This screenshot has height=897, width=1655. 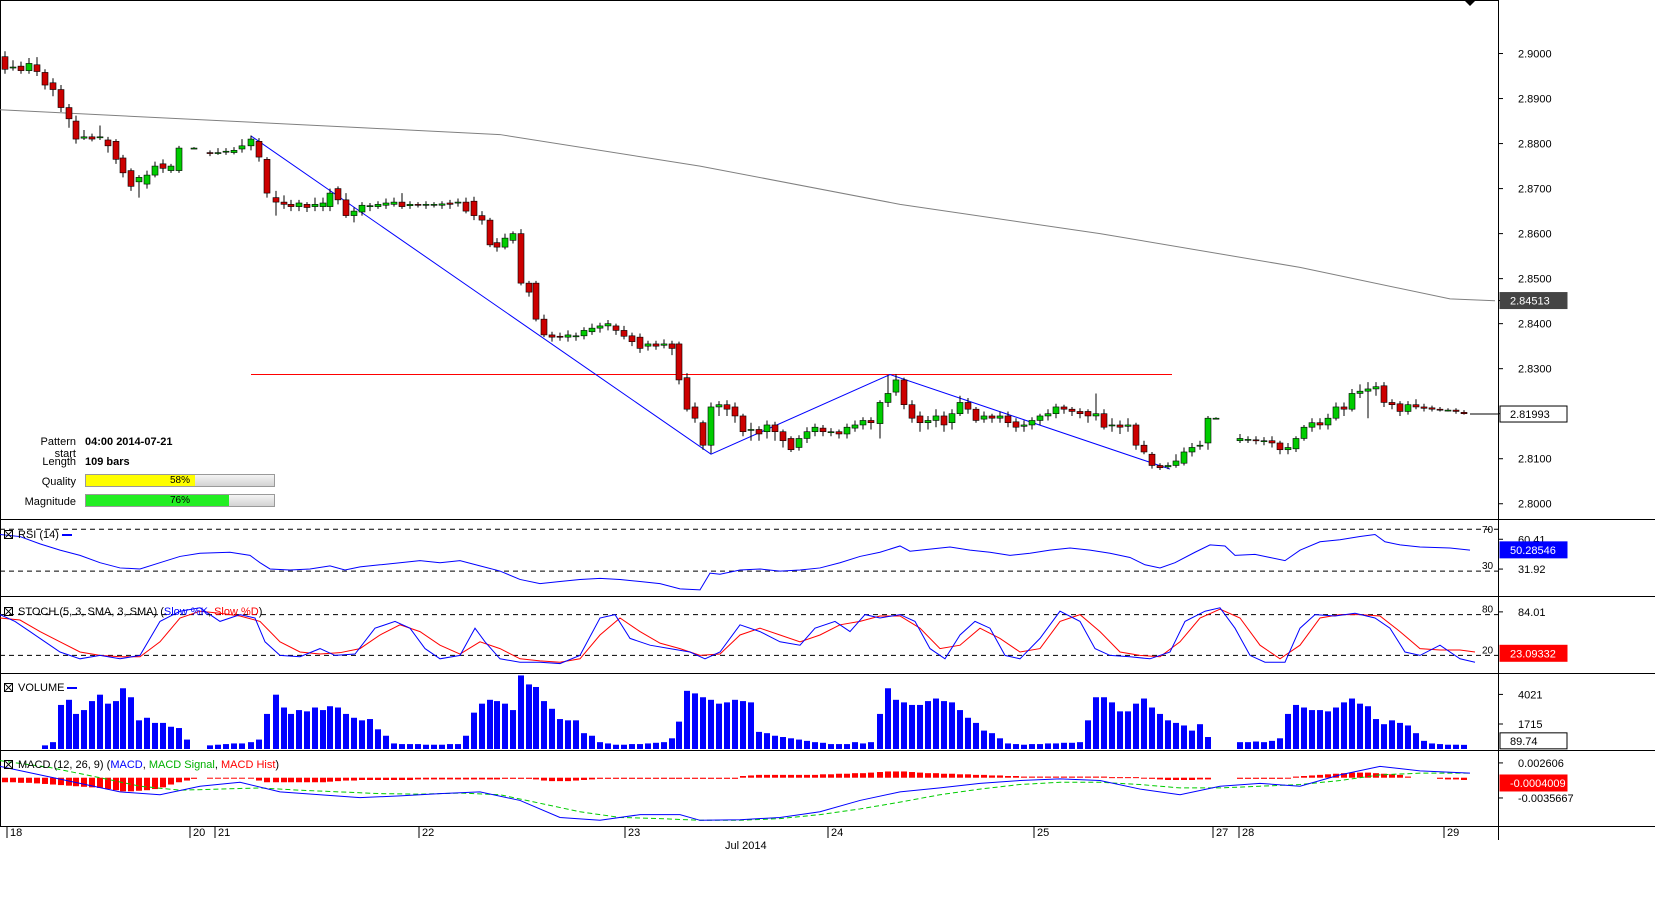 I want to click on volume-close-icon, so click(x=8, y=687).